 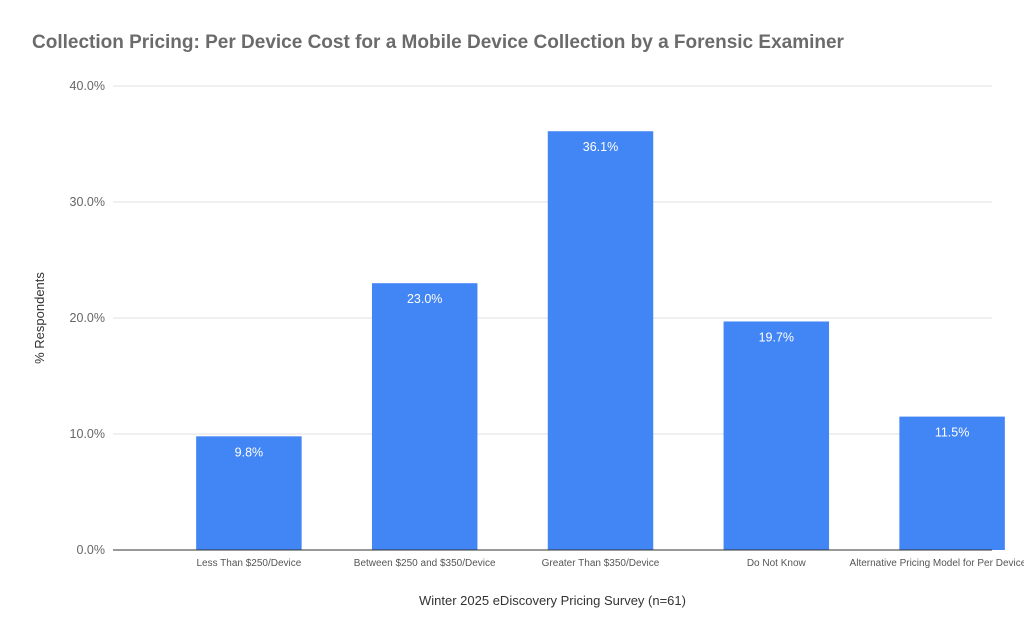 I want to click on y-axis-title: % Respondents, so click(x=39, y=318).